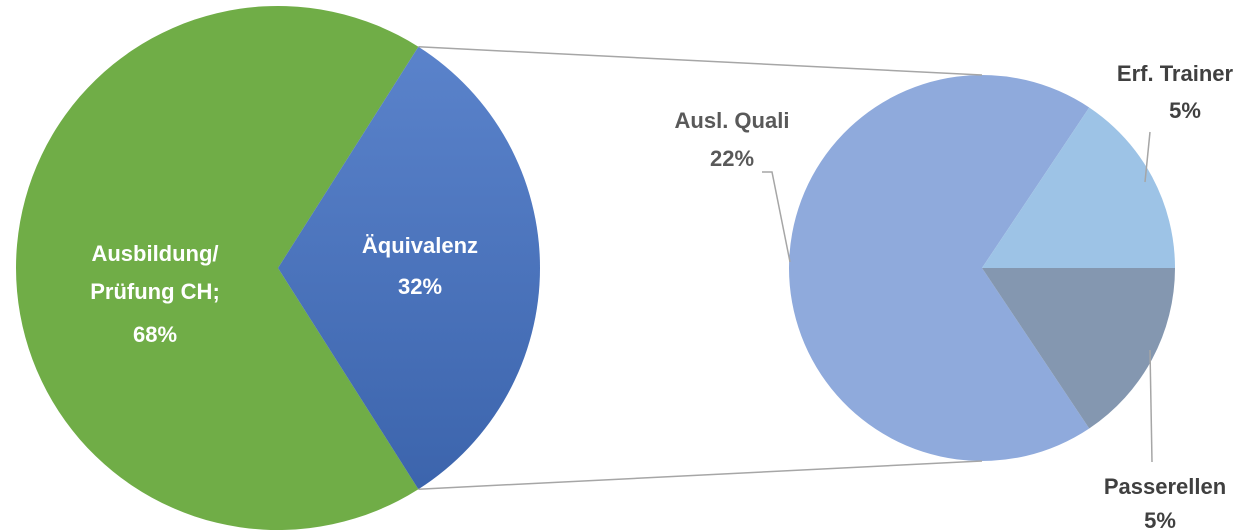  What do you see at coordinates (732, 120) in the screenshot?
I see `slice-label: Ausl. Quali` at bounding box center [732, 120].